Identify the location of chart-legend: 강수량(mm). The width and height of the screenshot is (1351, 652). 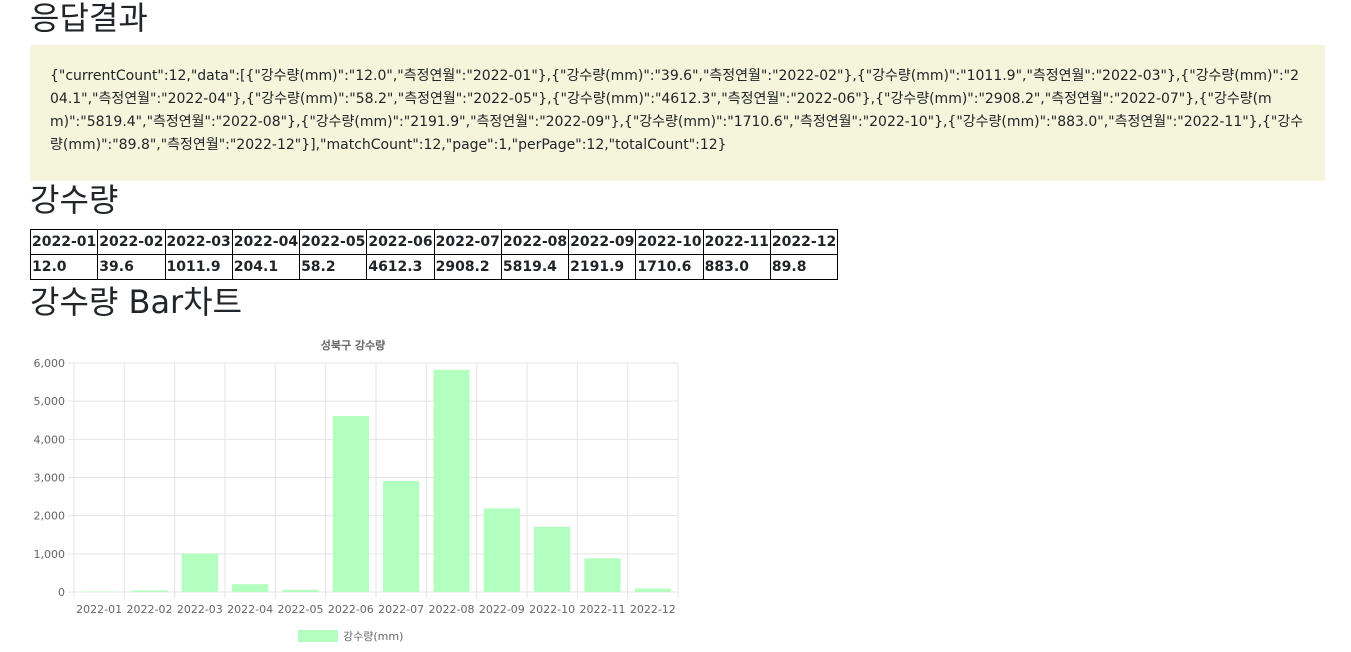
(350, 636).